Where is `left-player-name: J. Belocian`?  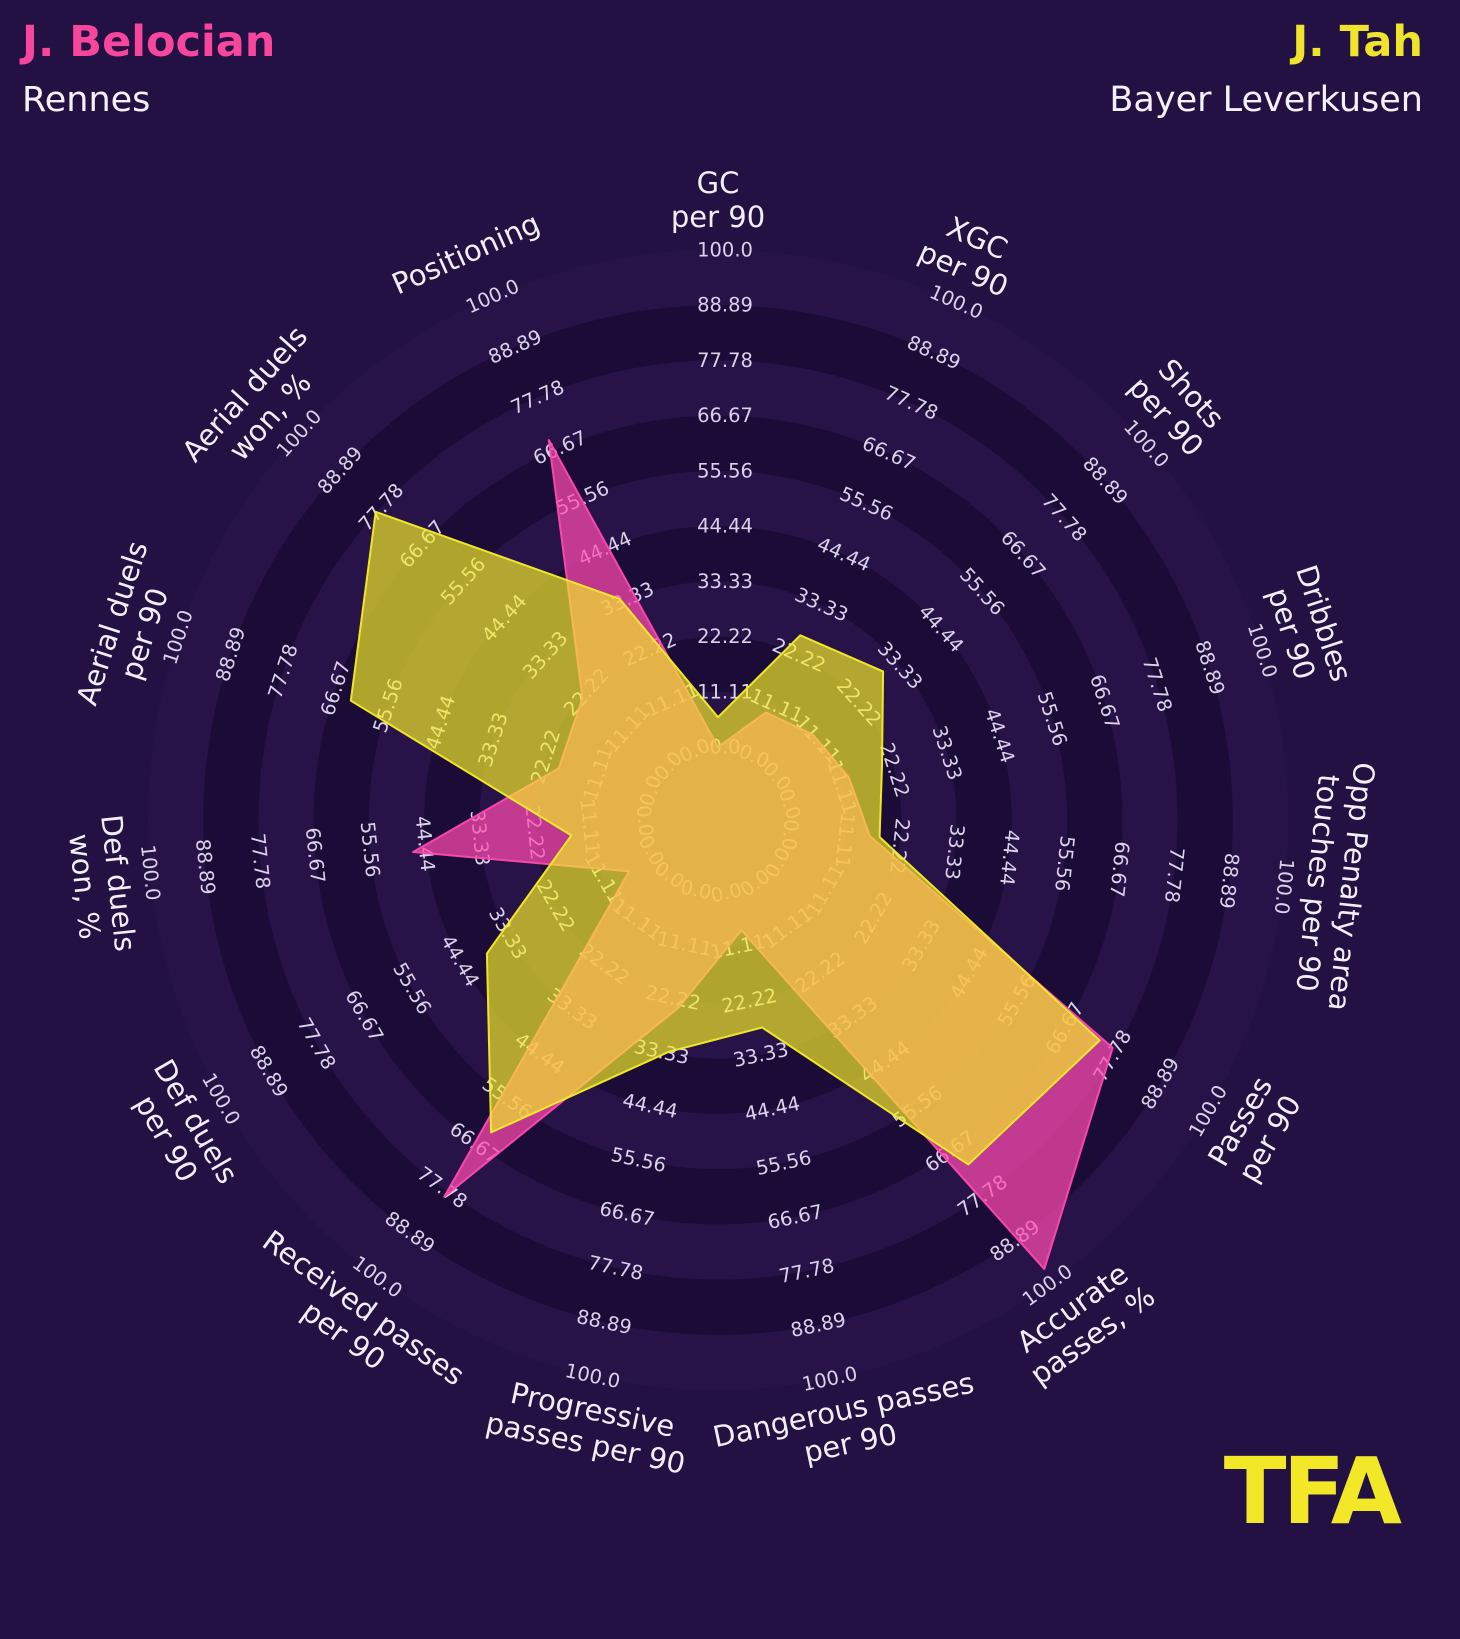 left-player-name: J. Belocian is located at coordinates (149, 42).